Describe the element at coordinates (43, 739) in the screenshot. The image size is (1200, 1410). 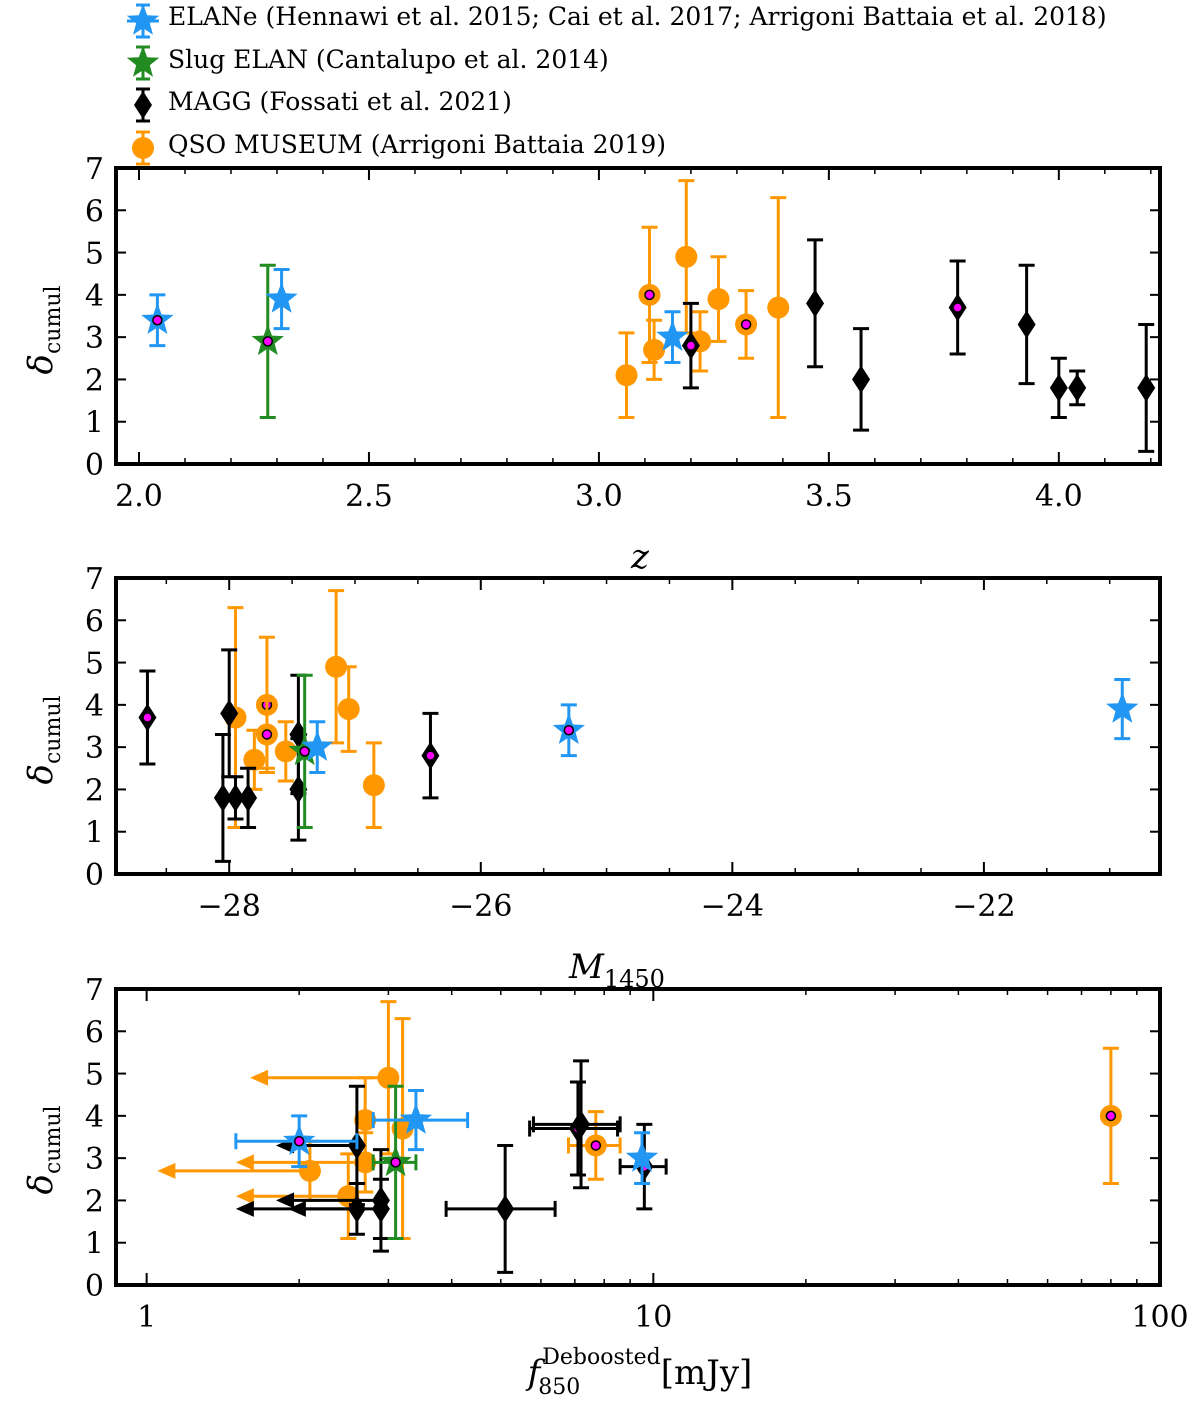
I see `ylabel-magnitude: δcumul` at that location.